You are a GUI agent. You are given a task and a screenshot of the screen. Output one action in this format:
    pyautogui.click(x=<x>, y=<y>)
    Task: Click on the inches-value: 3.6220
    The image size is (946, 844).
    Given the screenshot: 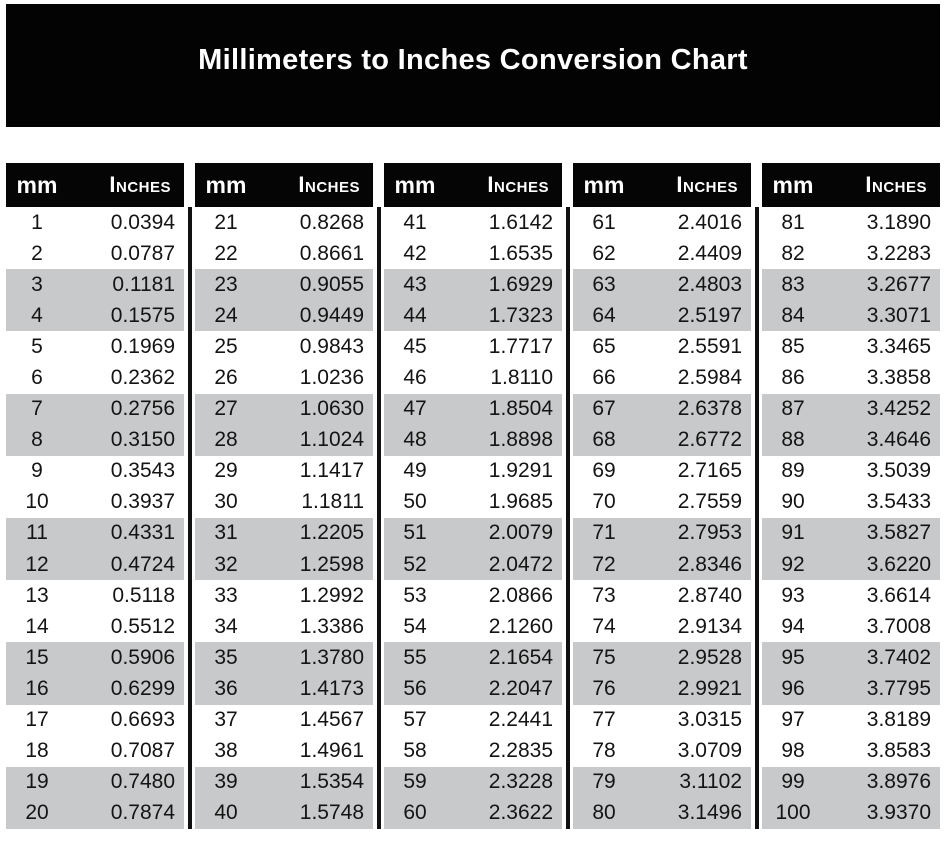 What is the action you would take?
    pyautogui.click(x=898, y=564)
    